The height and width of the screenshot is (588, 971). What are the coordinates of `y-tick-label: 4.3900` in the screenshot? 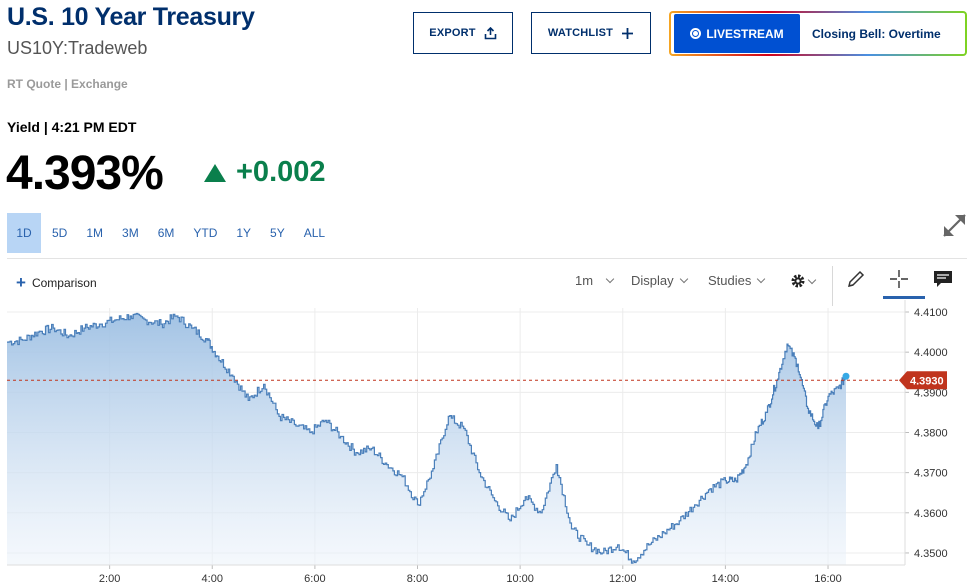 It's located at (931, 393).